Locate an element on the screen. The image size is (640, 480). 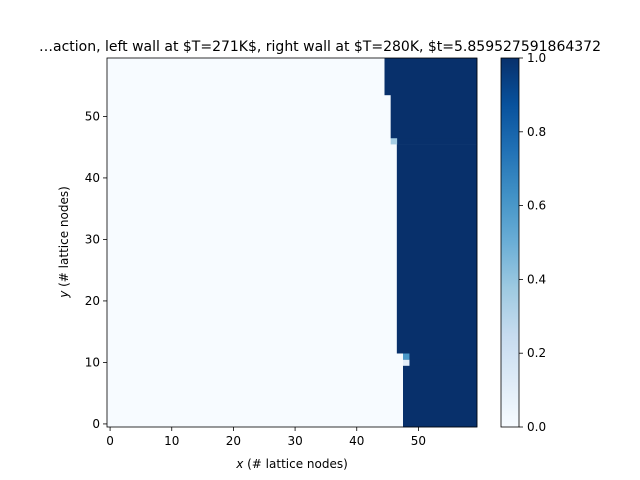
x-tick-label: 40 is located at coordinates (356, 441).